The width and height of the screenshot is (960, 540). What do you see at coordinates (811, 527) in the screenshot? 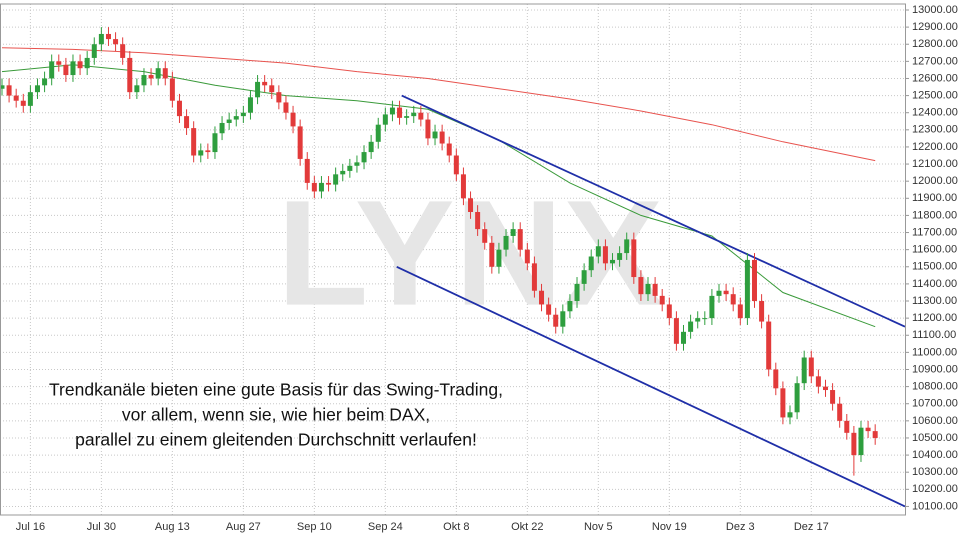
I see `x-tick-label: Dez 17` at bounding box center [811, 527].